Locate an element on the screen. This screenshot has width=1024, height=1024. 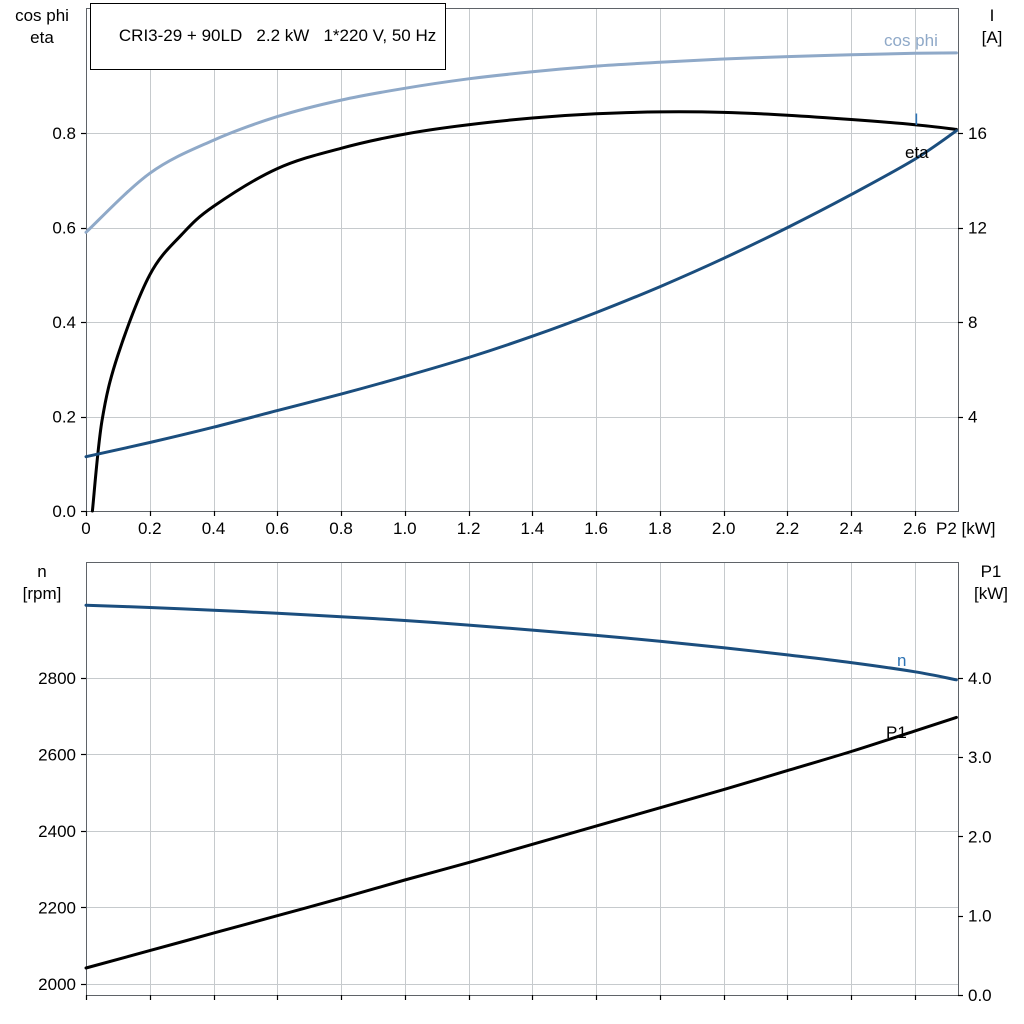
x-tick-label: 0.2 is located at coordinates (150, 528).